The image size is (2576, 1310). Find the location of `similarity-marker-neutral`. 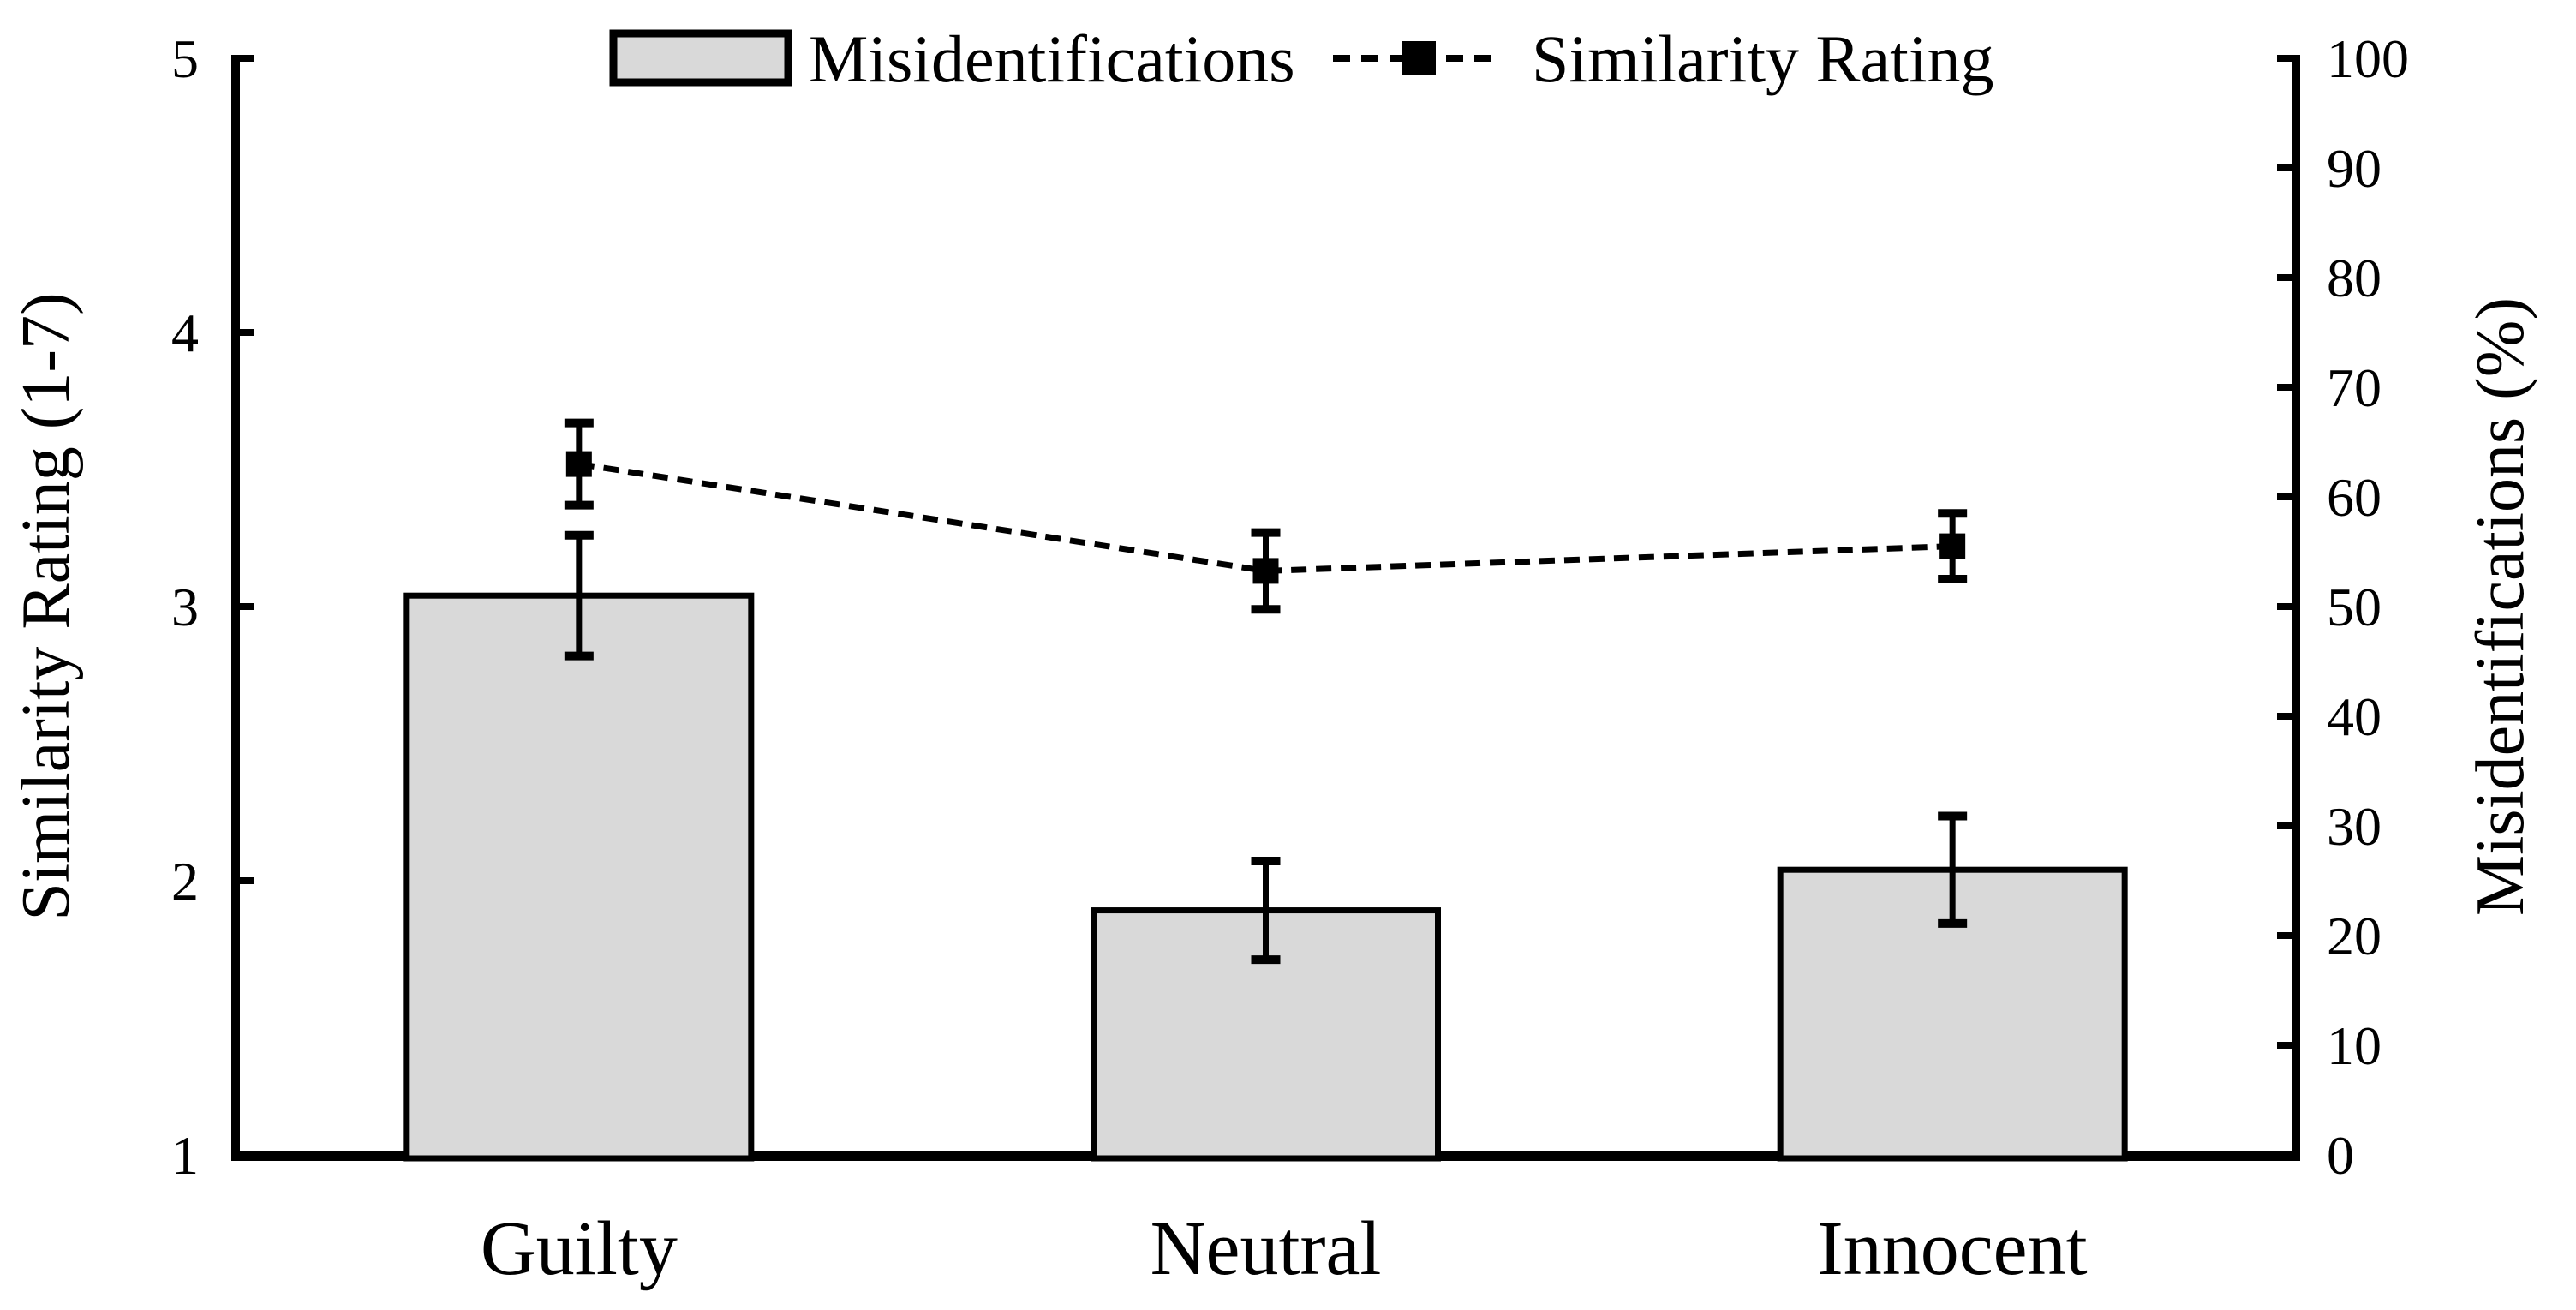

similarity-marker-neutral is located at coordinates (1266, 571).